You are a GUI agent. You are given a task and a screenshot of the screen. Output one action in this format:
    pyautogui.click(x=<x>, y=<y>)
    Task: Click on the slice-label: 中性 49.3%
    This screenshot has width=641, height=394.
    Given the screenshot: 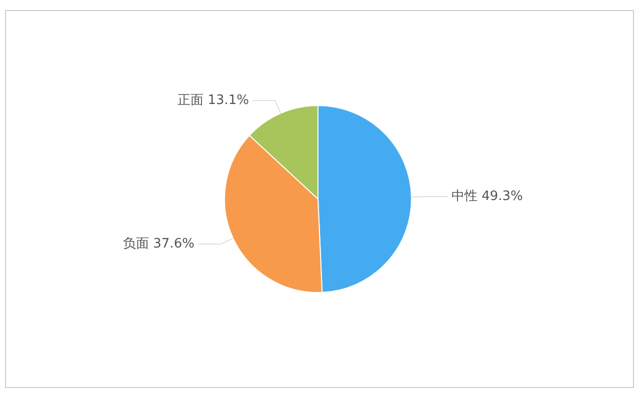 What is the action you would take?
    pyautogui.click(x=487, y=196)
    